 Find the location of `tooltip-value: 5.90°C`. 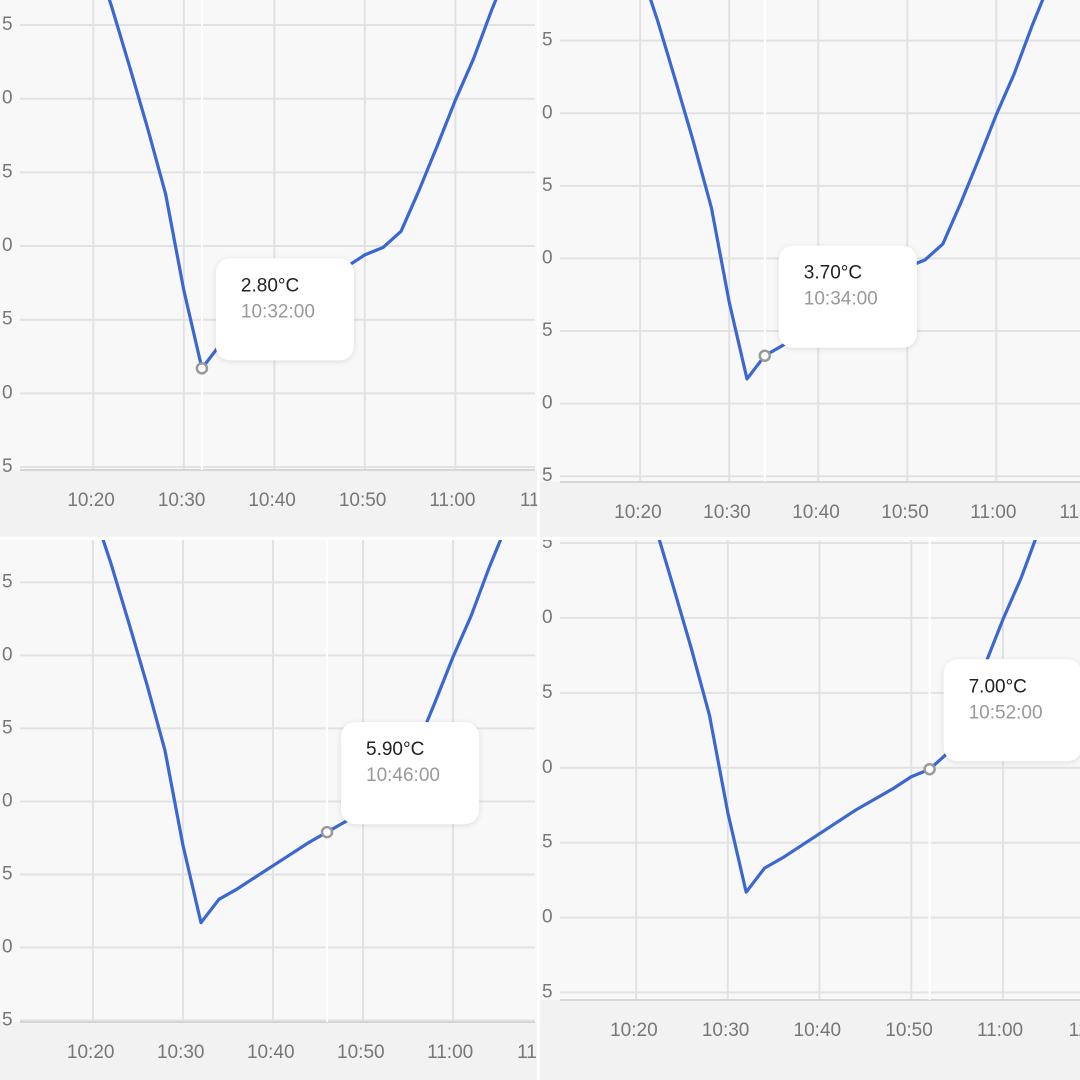

tooltip-value: 5.90°C is located at coordinates (395, 749).